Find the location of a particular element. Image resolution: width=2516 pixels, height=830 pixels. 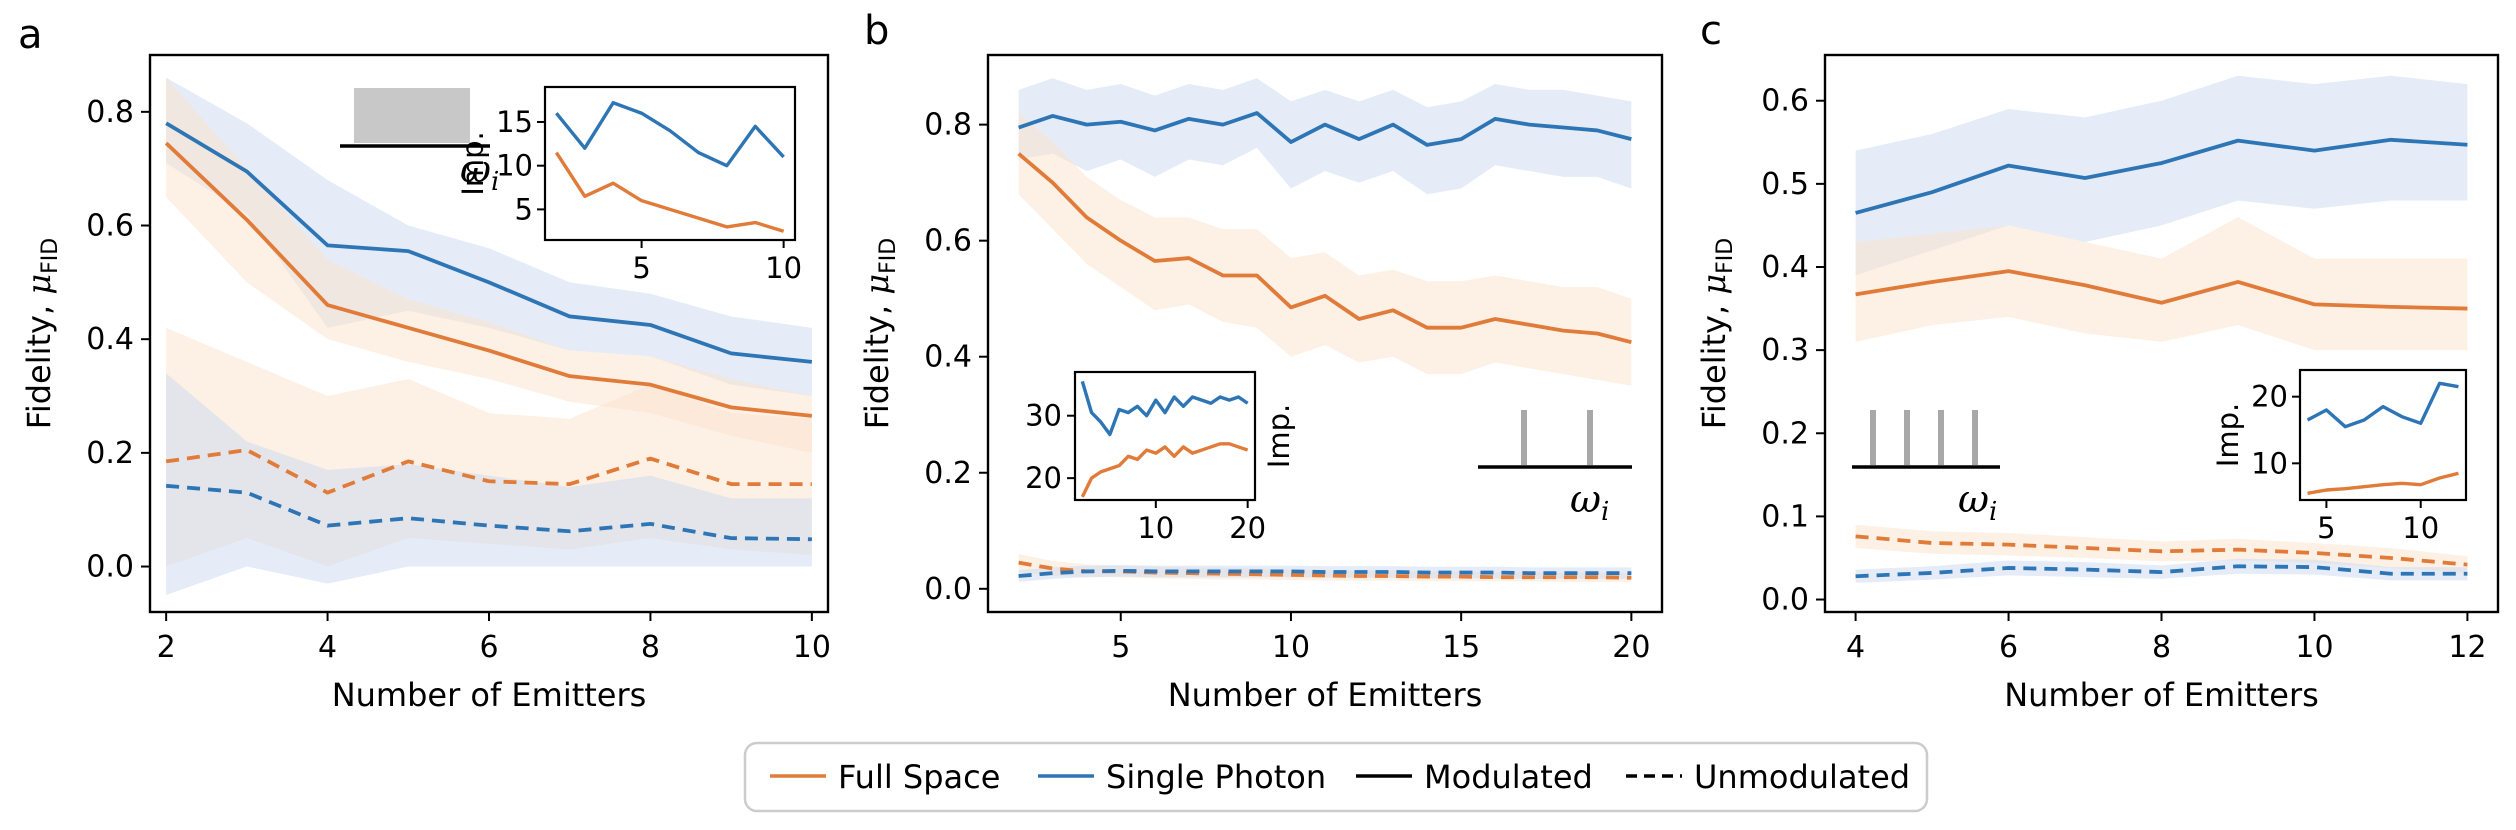

y-tick-label-a-1: 0.2 is located at coordinates (110, 453).